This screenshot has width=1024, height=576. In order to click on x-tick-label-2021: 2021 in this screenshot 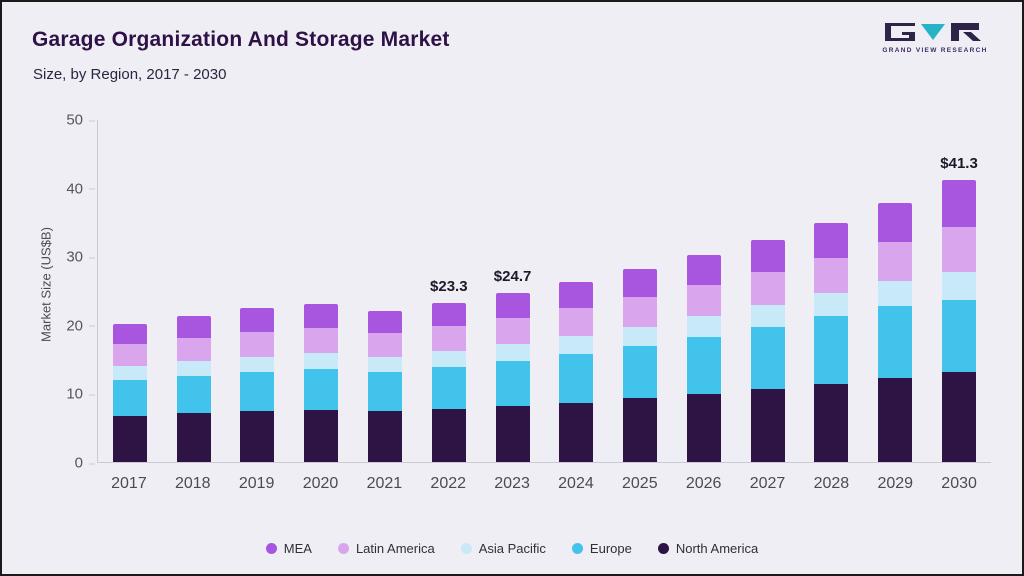, I will do `click(384, 483)`.